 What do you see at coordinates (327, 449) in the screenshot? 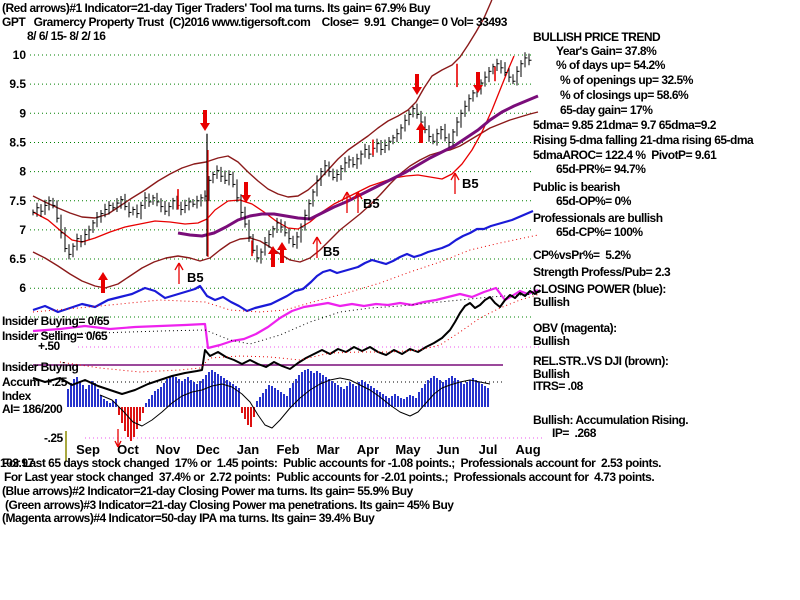
I see `month-label: Mar` at bounding box center [327, 449].